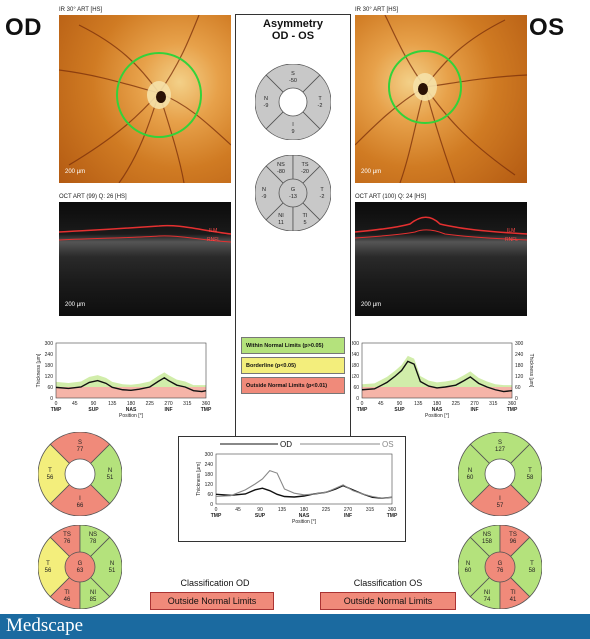 Image resolution: width=590 pixels, height=639 pixels. I want to click on y-tick-label-right: 180, so click(519, 366).